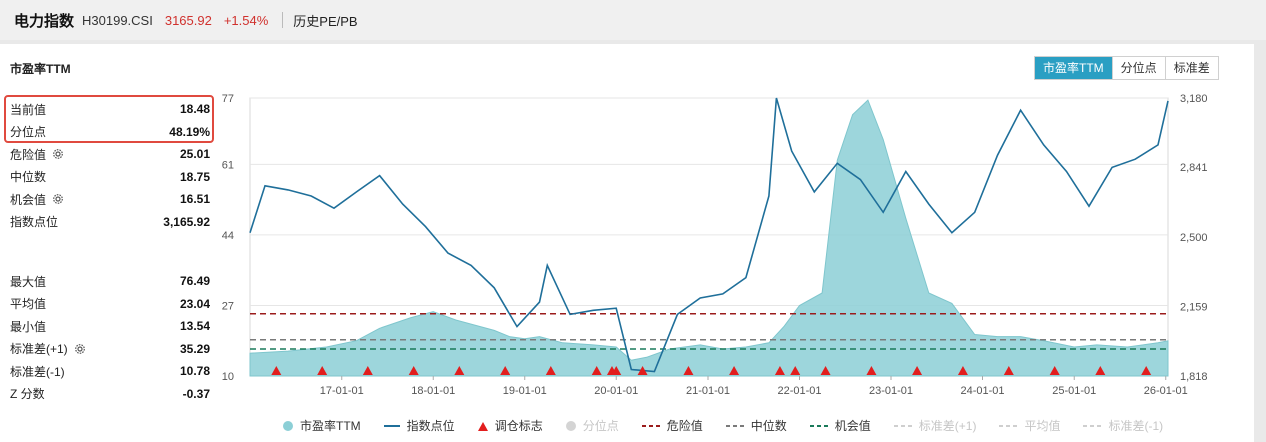  Describe the element at coordinates (283, 20) in the screenshot. I see `header-divider` at that location.